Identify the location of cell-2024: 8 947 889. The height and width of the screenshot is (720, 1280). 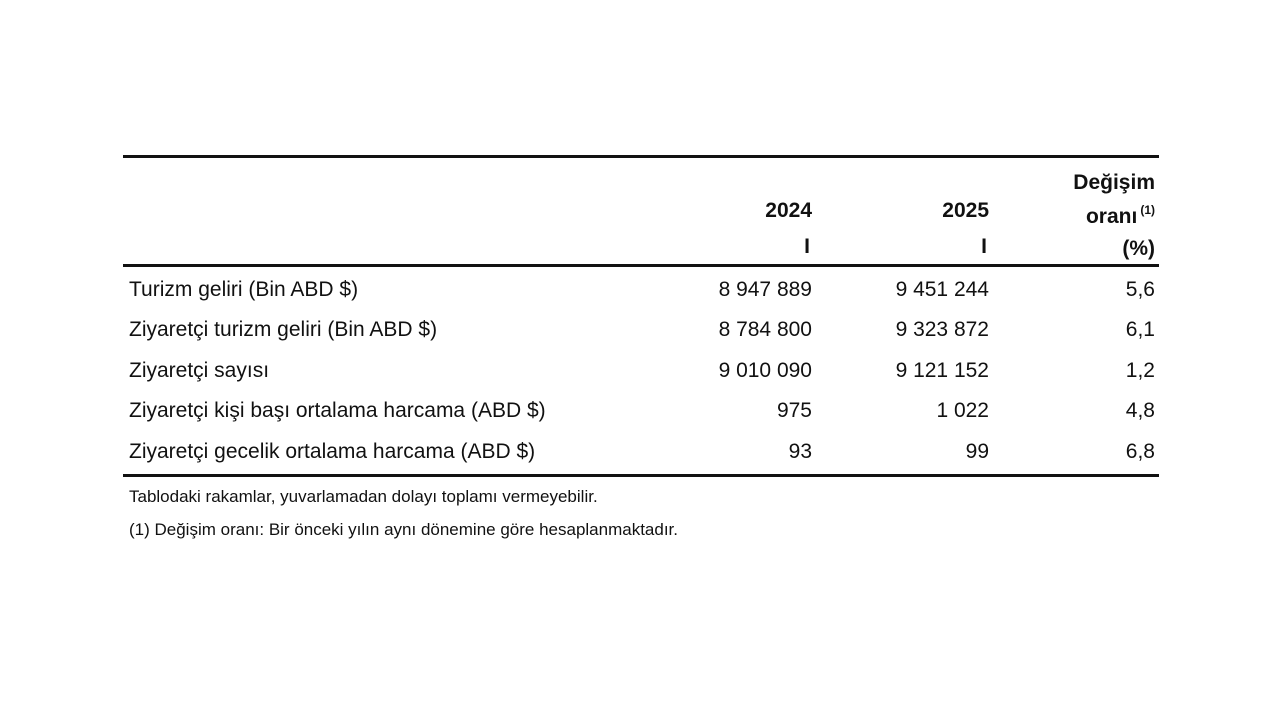
(765, 289).